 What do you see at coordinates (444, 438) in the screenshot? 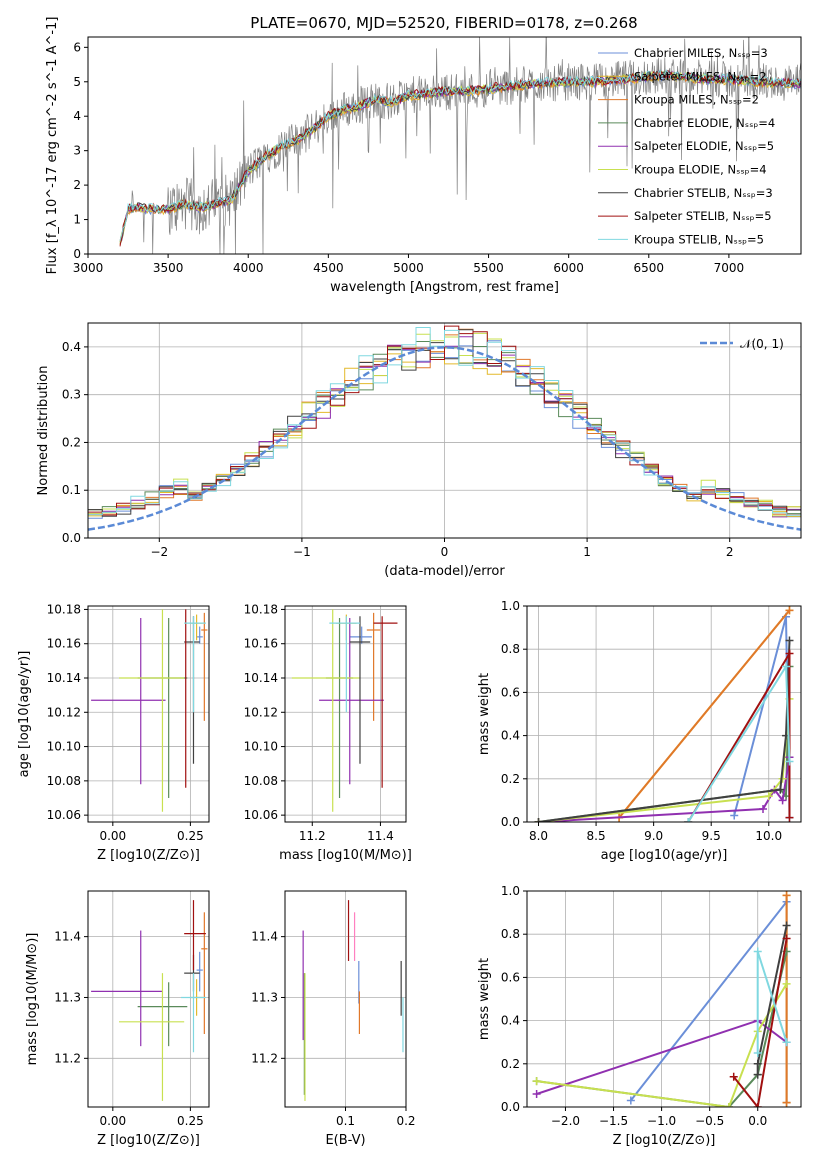
I see `normal-distribution-curve` at bounding box center [444, 438].